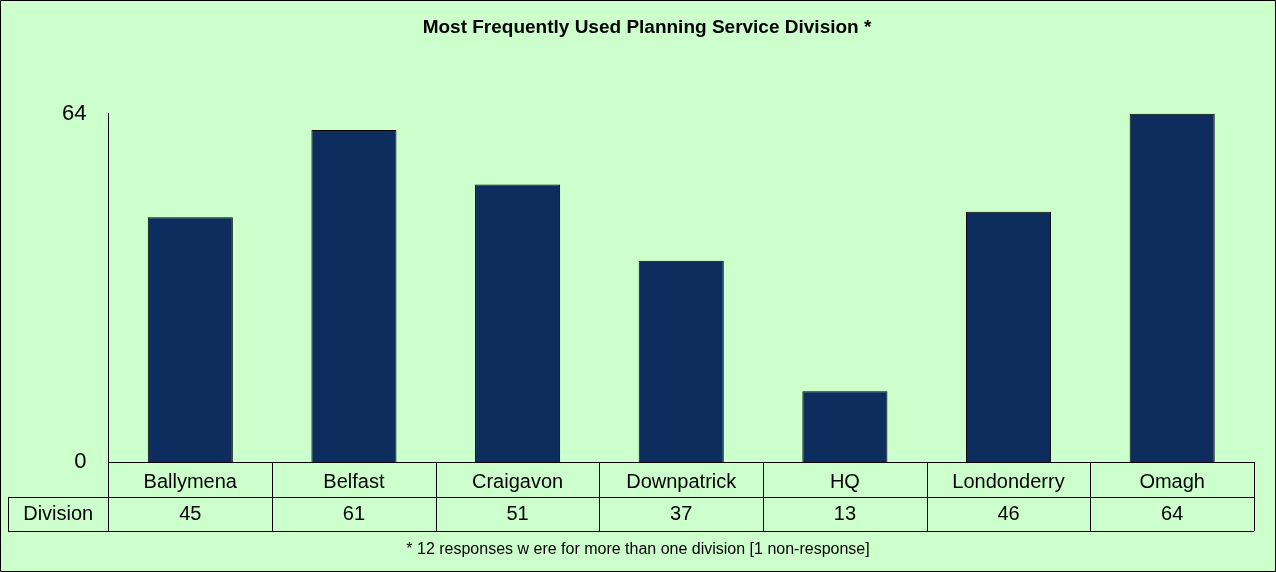  I want to click on text: * 12 responses w ere for more than one division [1 non-response], so click(638, 549).